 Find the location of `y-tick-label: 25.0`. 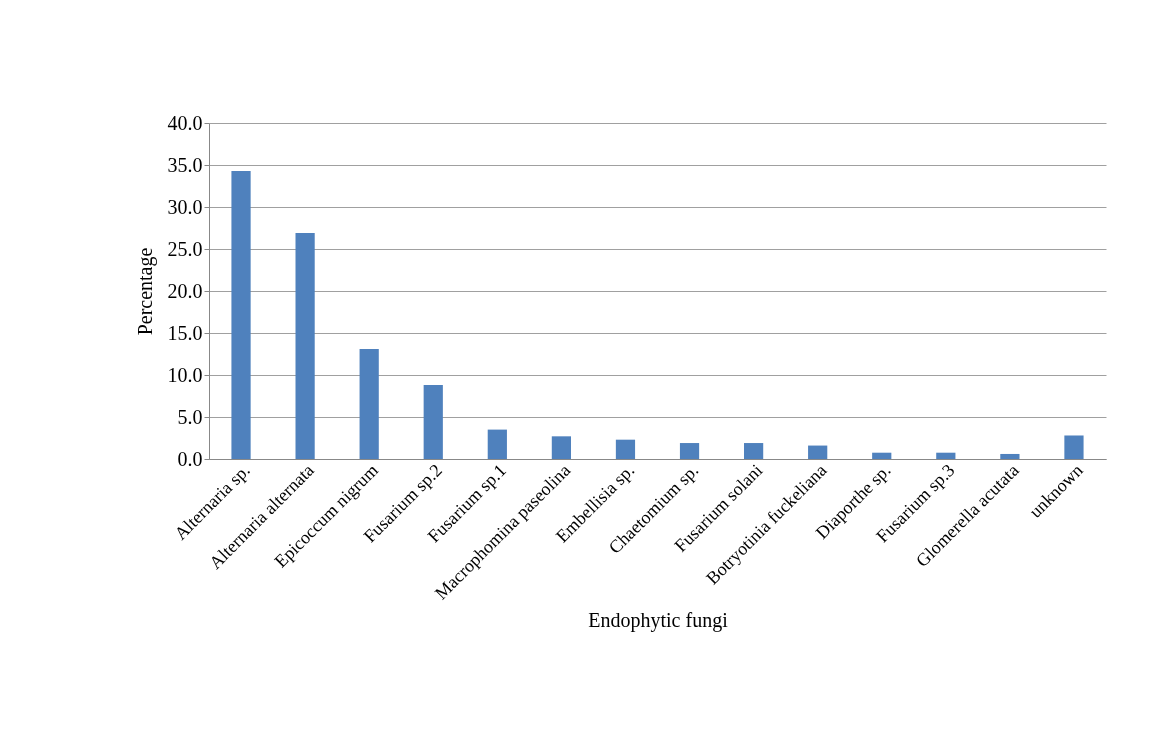

y-tick-label: 25.0 is located at coordinates (185, 248).